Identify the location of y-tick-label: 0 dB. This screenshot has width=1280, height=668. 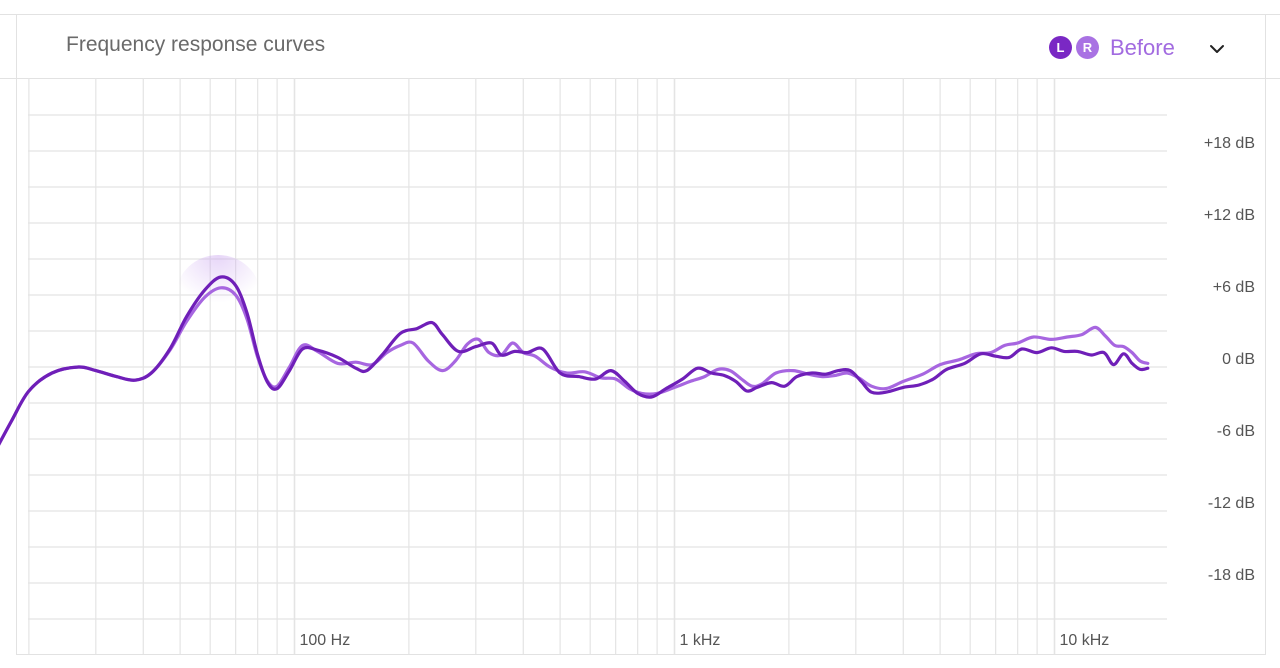
(1238, 359).